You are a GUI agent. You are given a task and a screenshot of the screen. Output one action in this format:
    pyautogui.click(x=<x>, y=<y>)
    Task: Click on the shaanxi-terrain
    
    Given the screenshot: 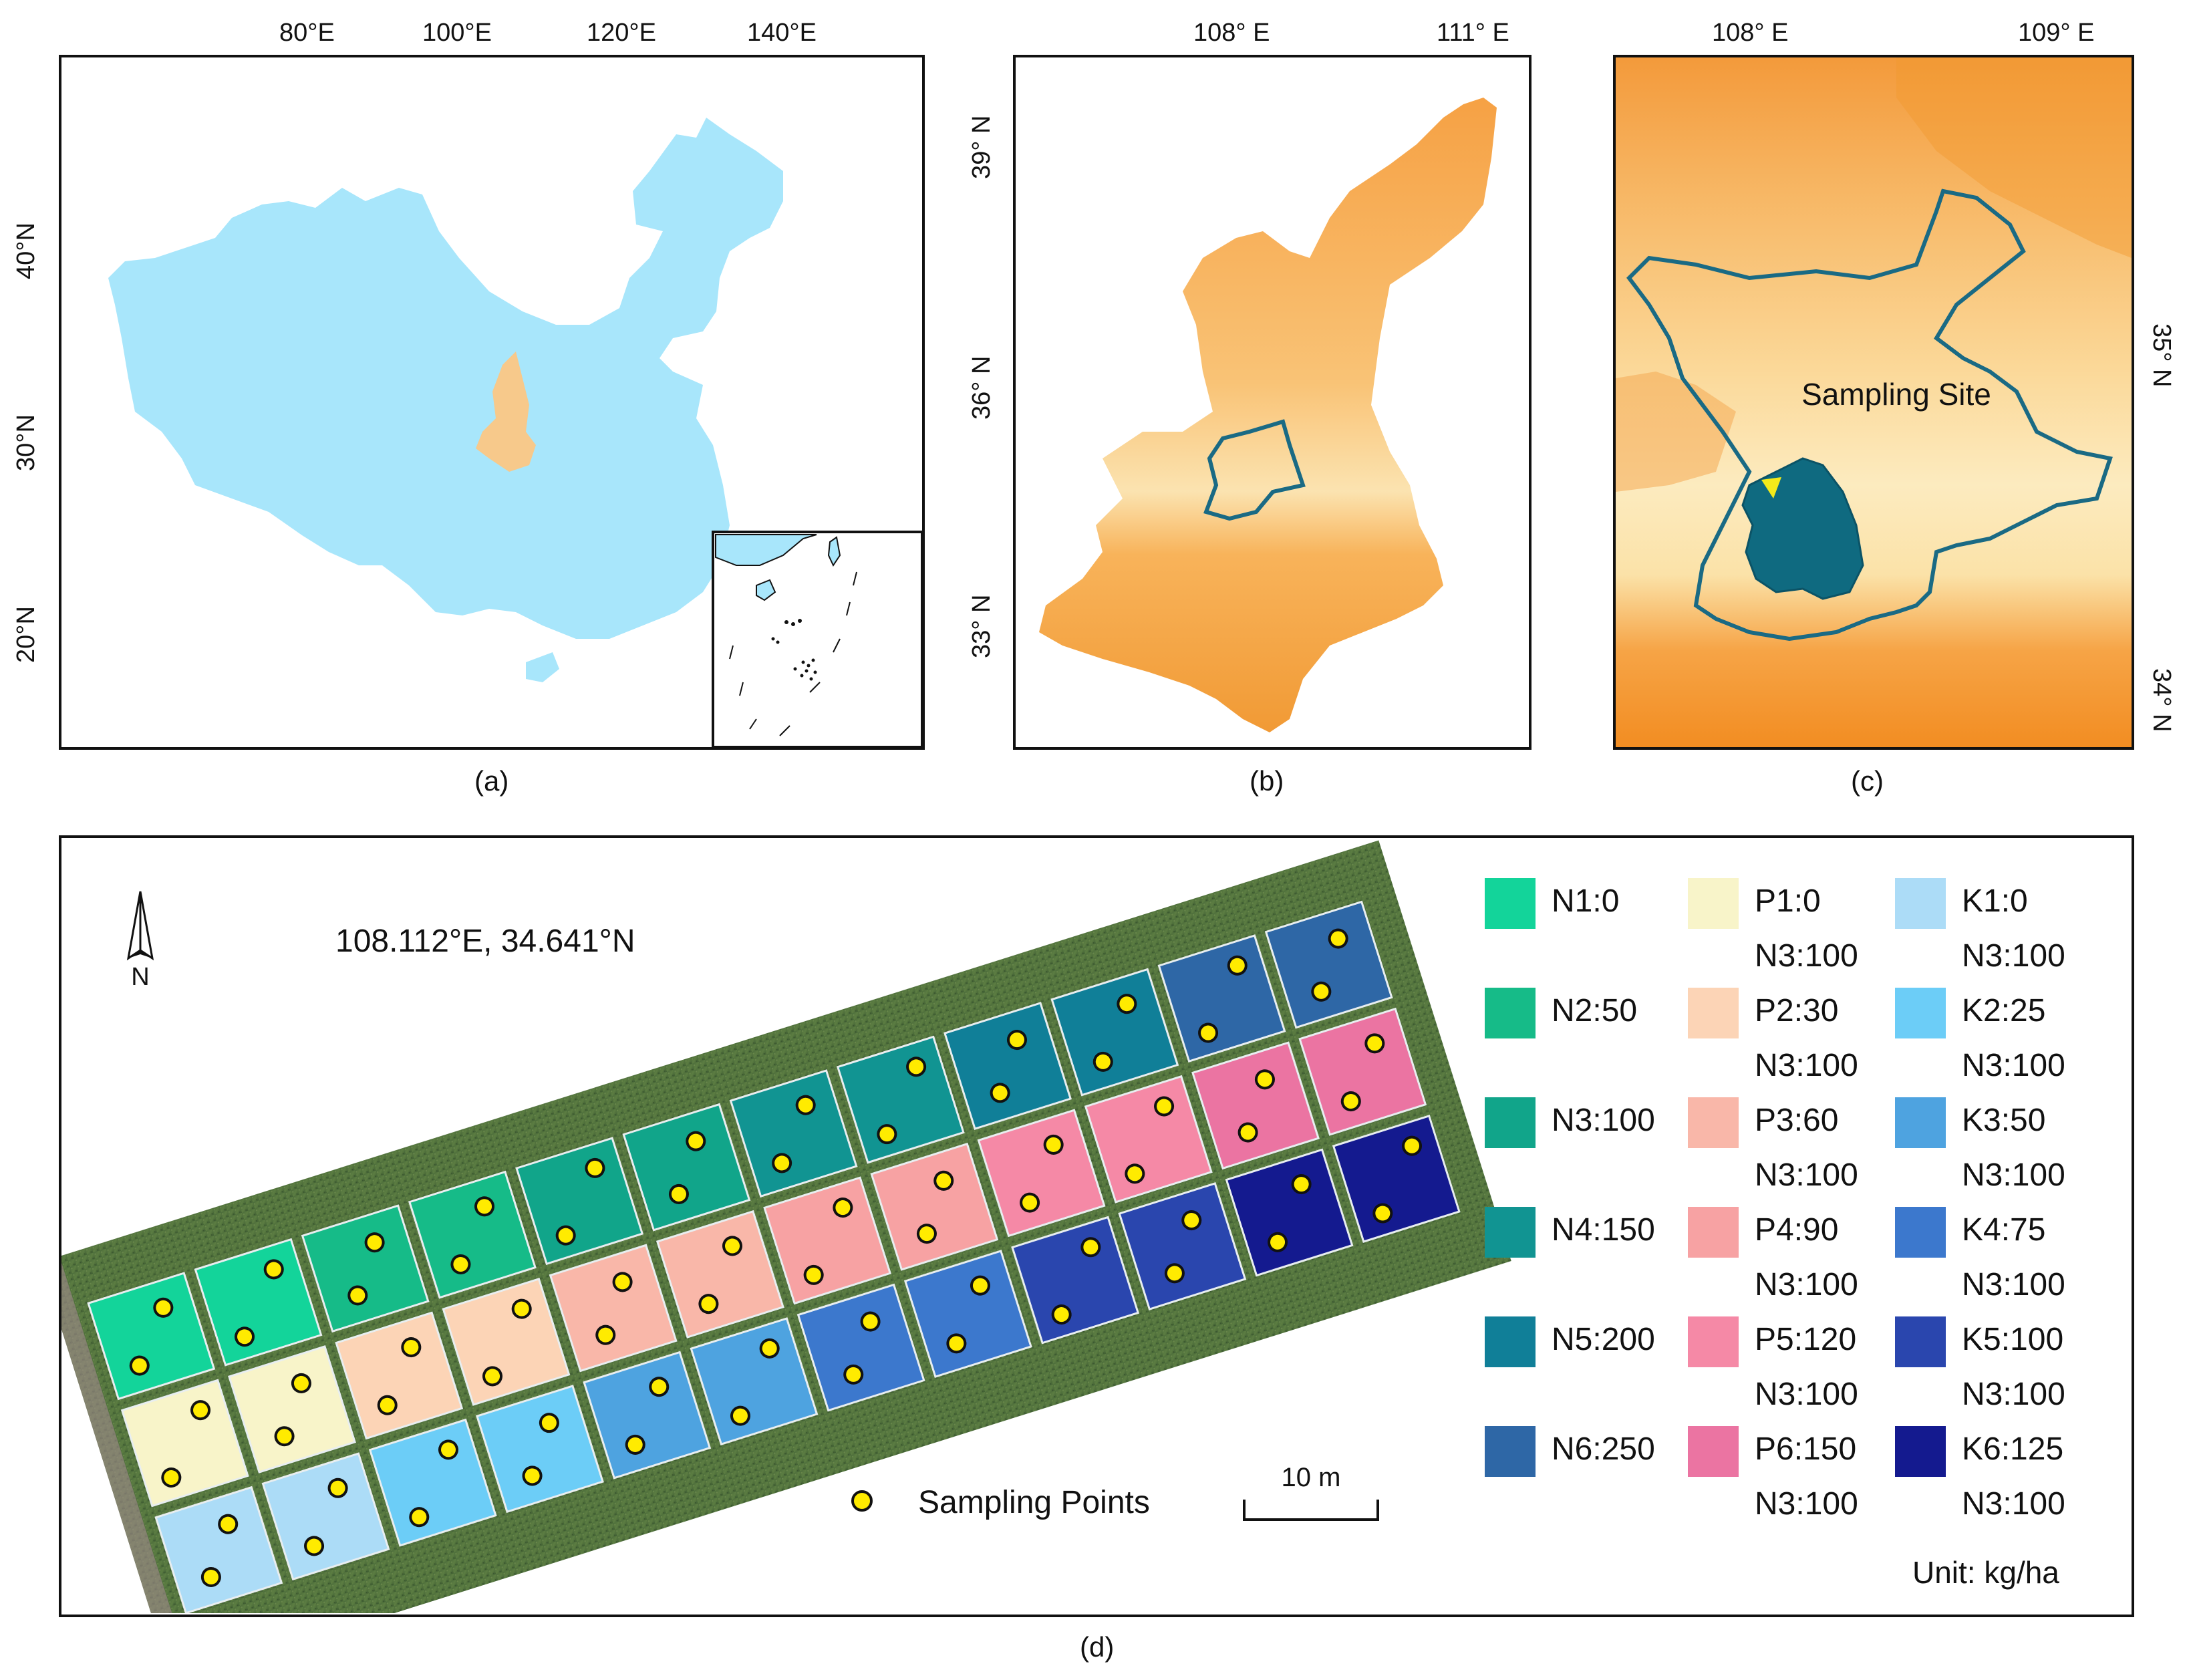 What is the action you would take?
    pyautogui.click(x=1268, y=415)
    